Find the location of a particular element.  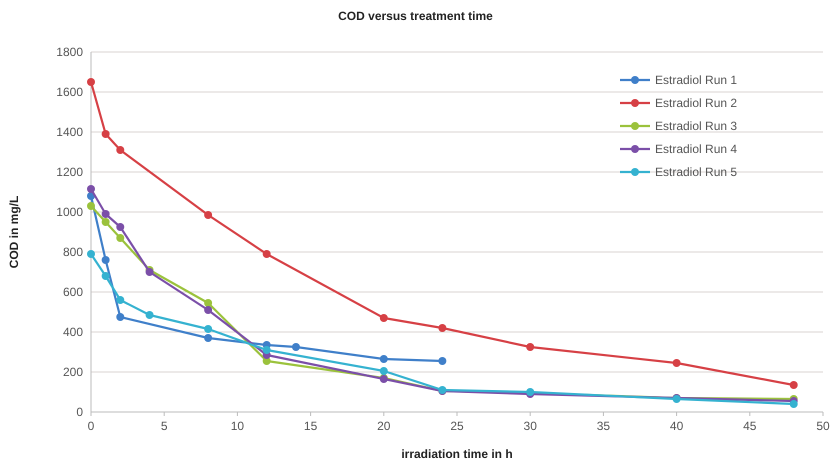

legend-label: Estradiol Run 1 is located at coordinates (696, 80).